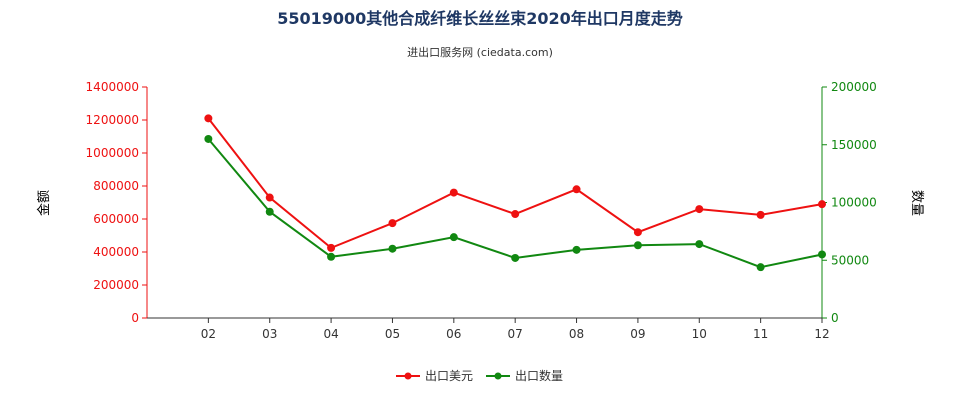  I want to click on legend-item-1: 出口美元, so click(434, 376).